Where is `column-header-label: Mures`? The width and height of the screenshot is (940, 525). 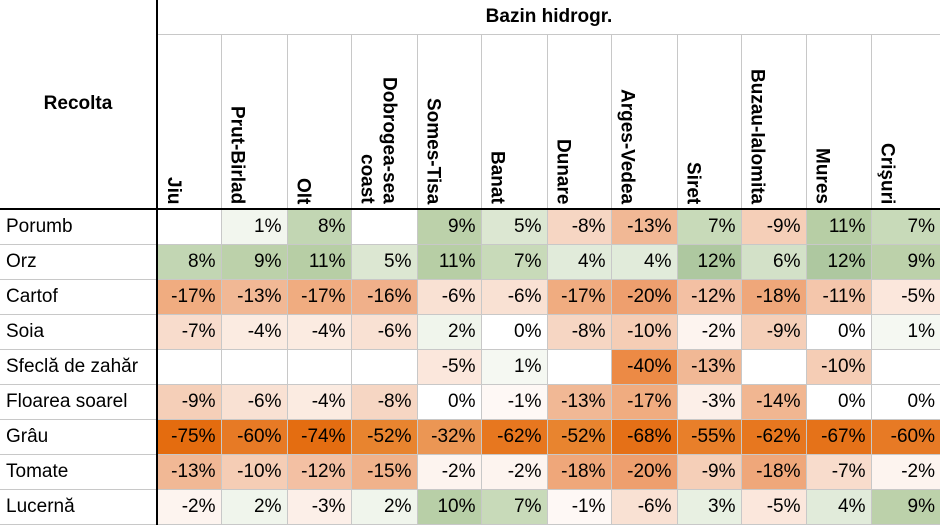
column-header-label: Mures is located at coordinates (822, 176).